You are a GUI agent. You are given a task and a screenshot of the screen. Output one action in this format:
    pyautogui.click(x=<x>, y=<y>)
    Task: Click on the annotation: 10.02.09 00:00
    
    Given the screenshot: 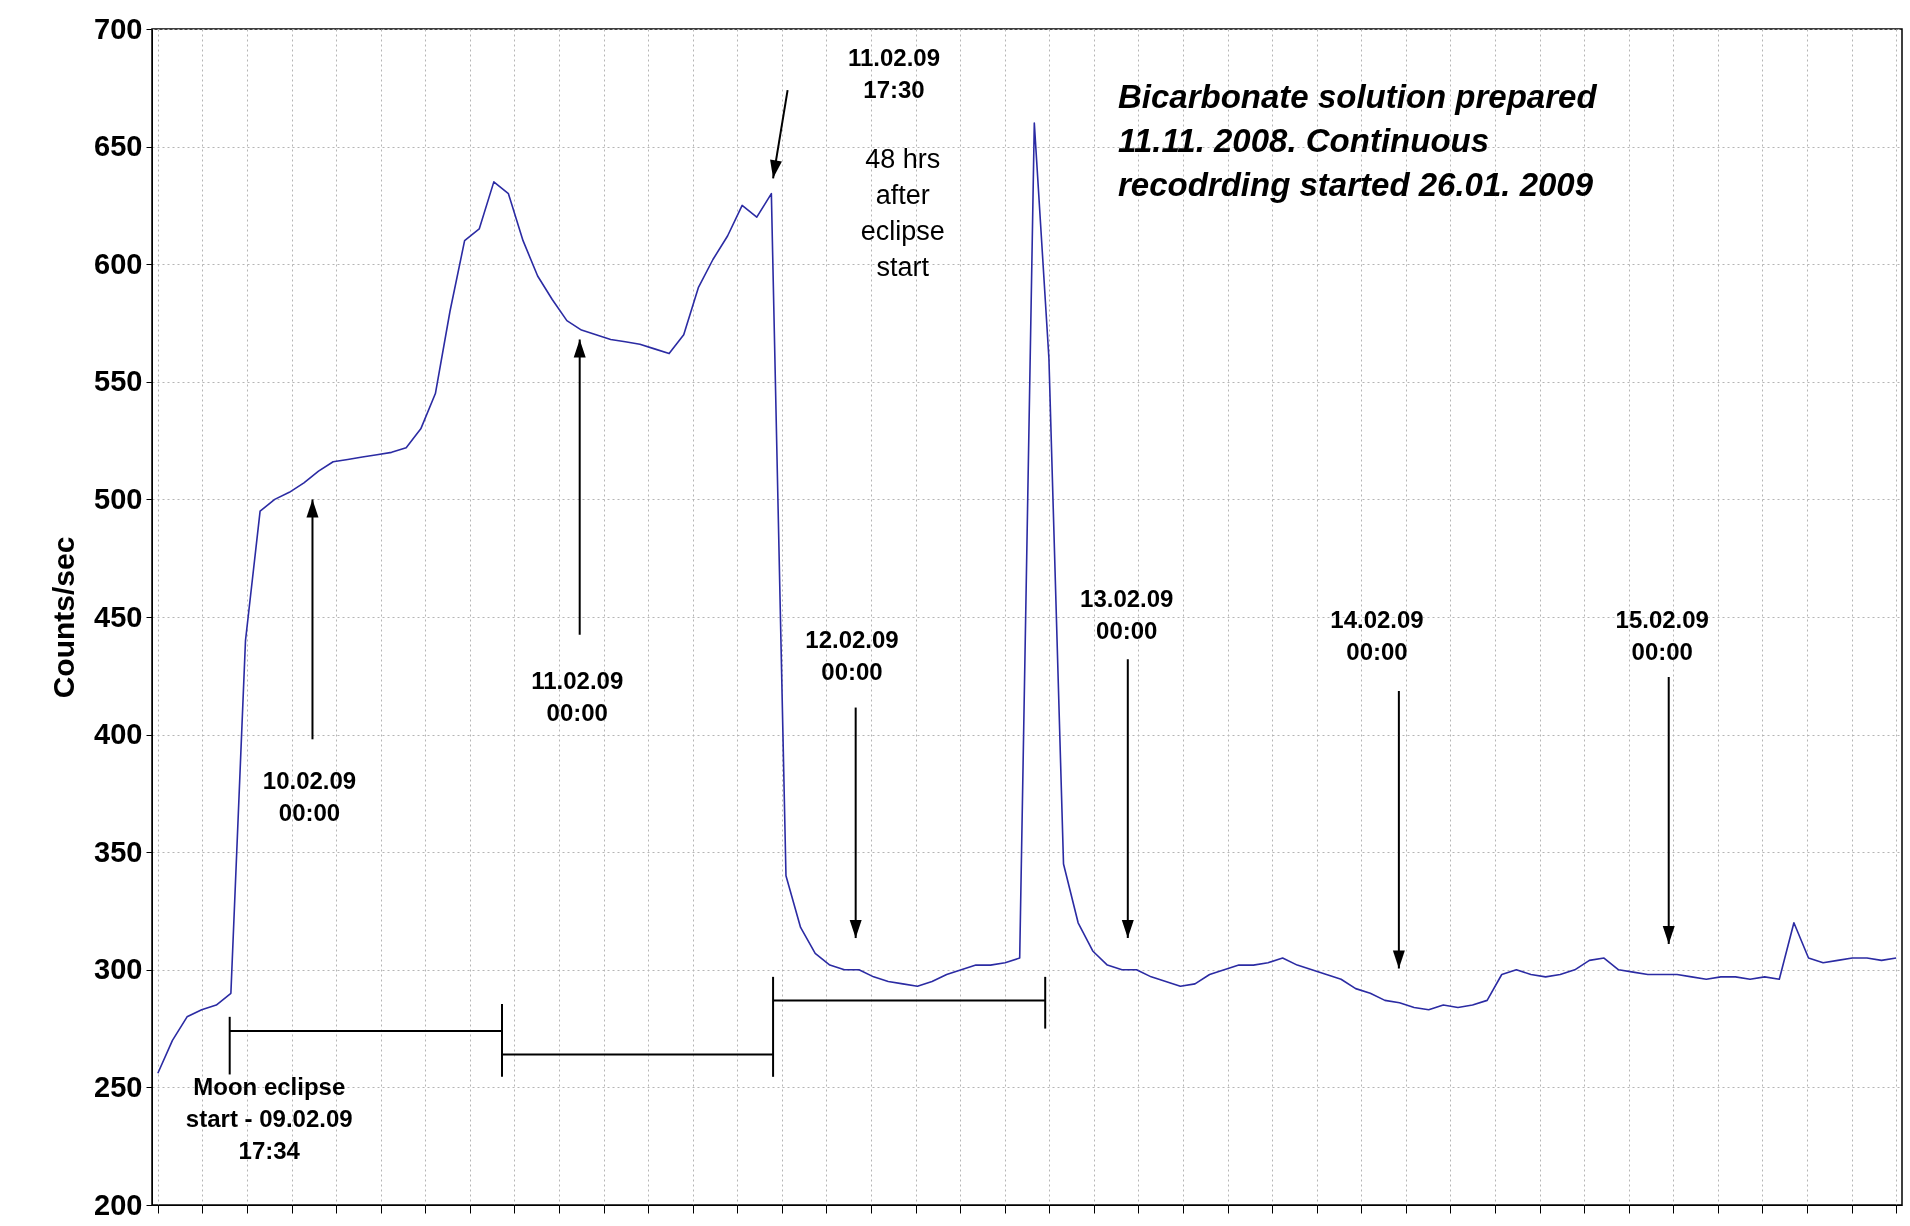 What is the action you would take?
    pyautogui.click(x=309, y=796)
    